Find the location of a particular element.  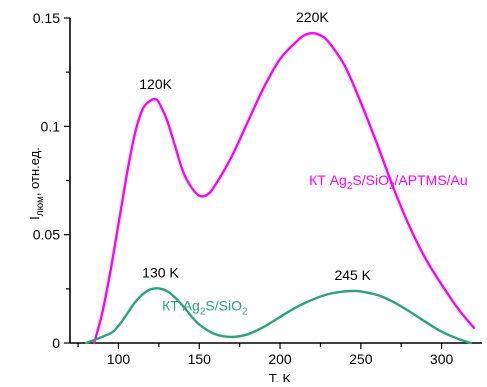

series-label-2: КТ Ag2S/SiO2 is located at coordinates (205, 308).